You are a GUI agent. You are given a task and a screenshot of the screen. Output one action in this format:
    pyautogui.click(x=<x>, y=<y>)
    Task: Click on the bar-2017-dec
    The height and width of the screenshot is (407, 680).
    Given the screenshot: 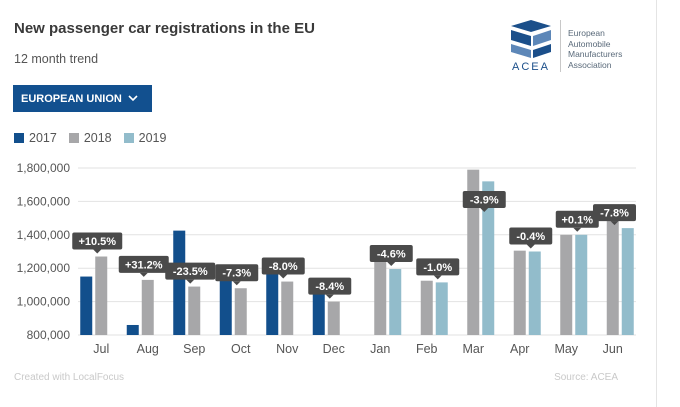 What is the action you would take?
    pyautogui.click(x=318, y=310)
    